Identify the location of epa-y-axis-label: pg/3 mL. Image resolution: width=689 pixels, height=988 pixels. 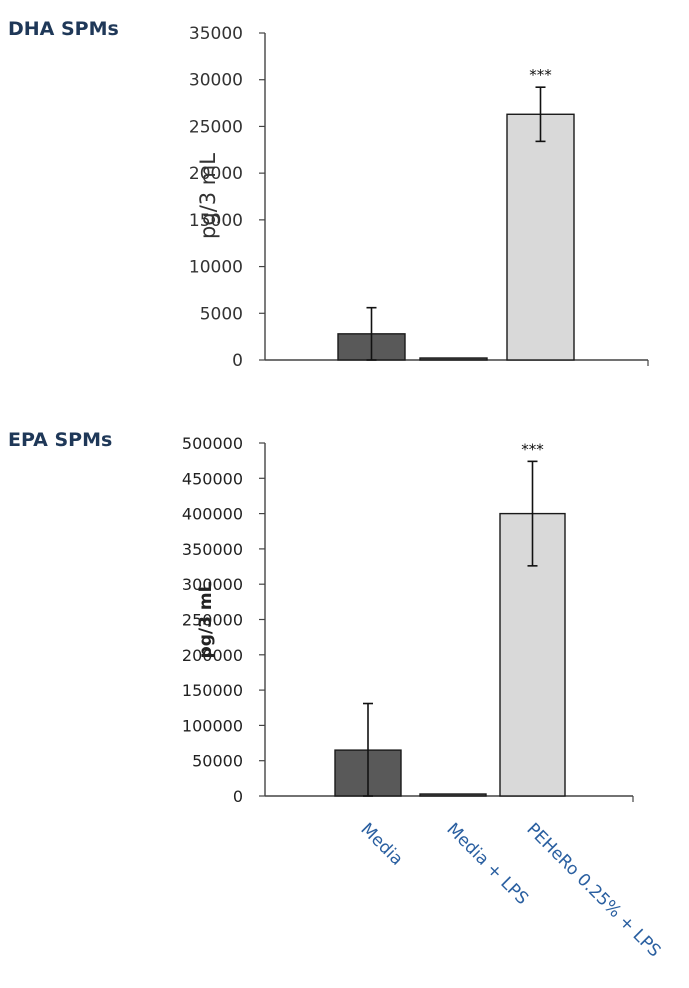
(206, 619).